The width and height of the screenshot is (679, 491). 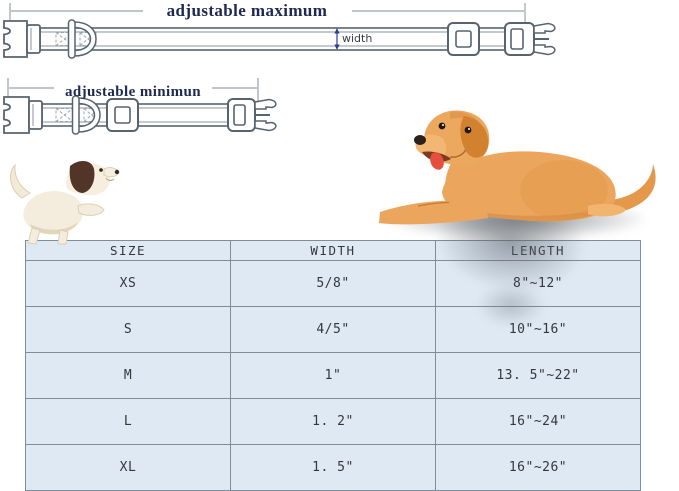 What do you see at coordinates (128, 375) in the screenshot?
I see `size-cell: M` at bounding box center [128, 375].